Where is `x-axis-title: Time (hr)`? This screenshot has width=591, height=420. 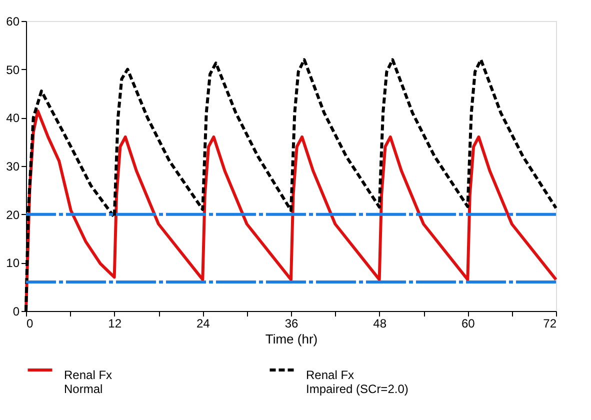
x-axis-title: Time (hr) is located at coordinates (291, 339).